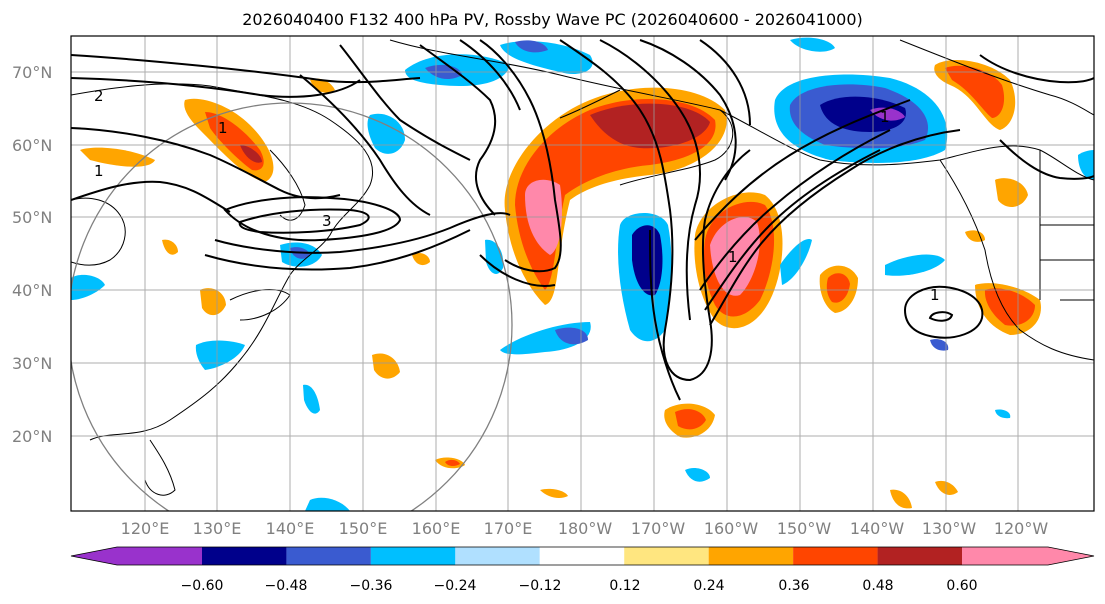  What do you see at coordinates (436, 528) in the screenshot?
I see `lon-label: 160°E` at bounding box center [436, 528].